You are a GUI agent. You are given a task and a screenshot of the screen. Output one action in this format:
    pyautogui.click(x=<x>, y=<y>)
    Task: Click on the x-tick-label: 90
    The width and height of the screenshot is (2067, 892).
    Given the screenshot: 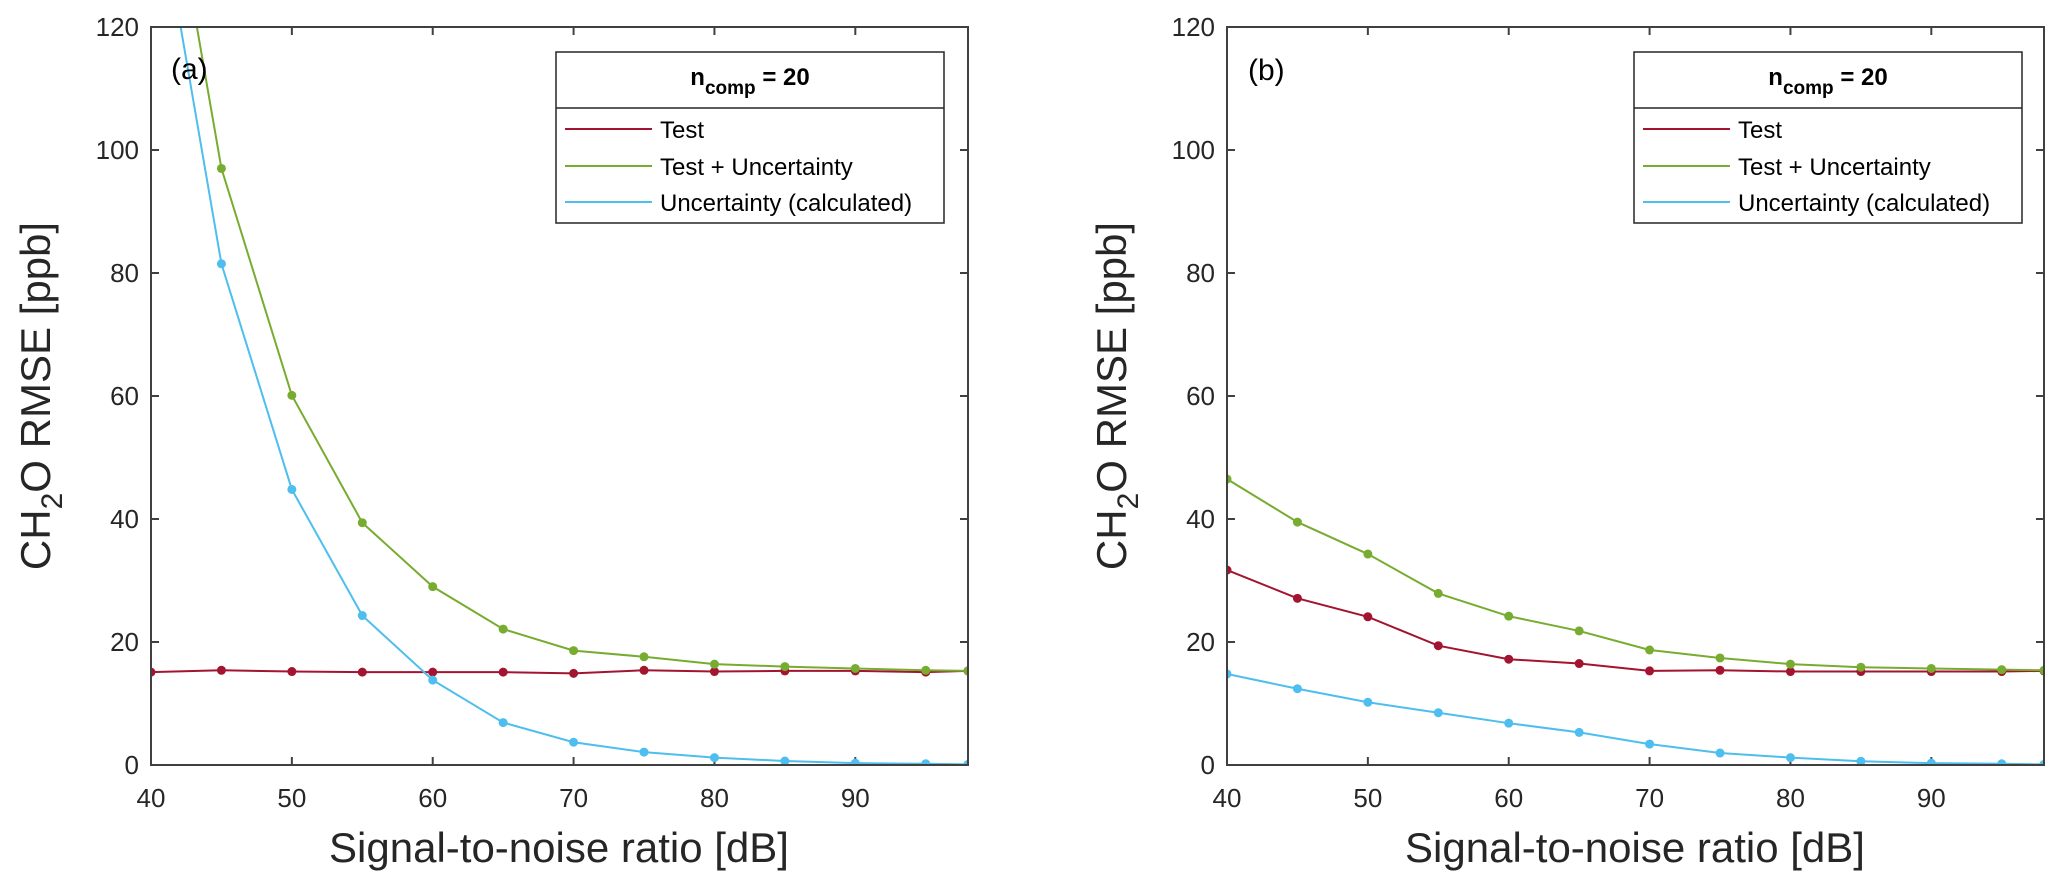 What is the action you would take?
    pyautogui.click(x=855, y=798)
    